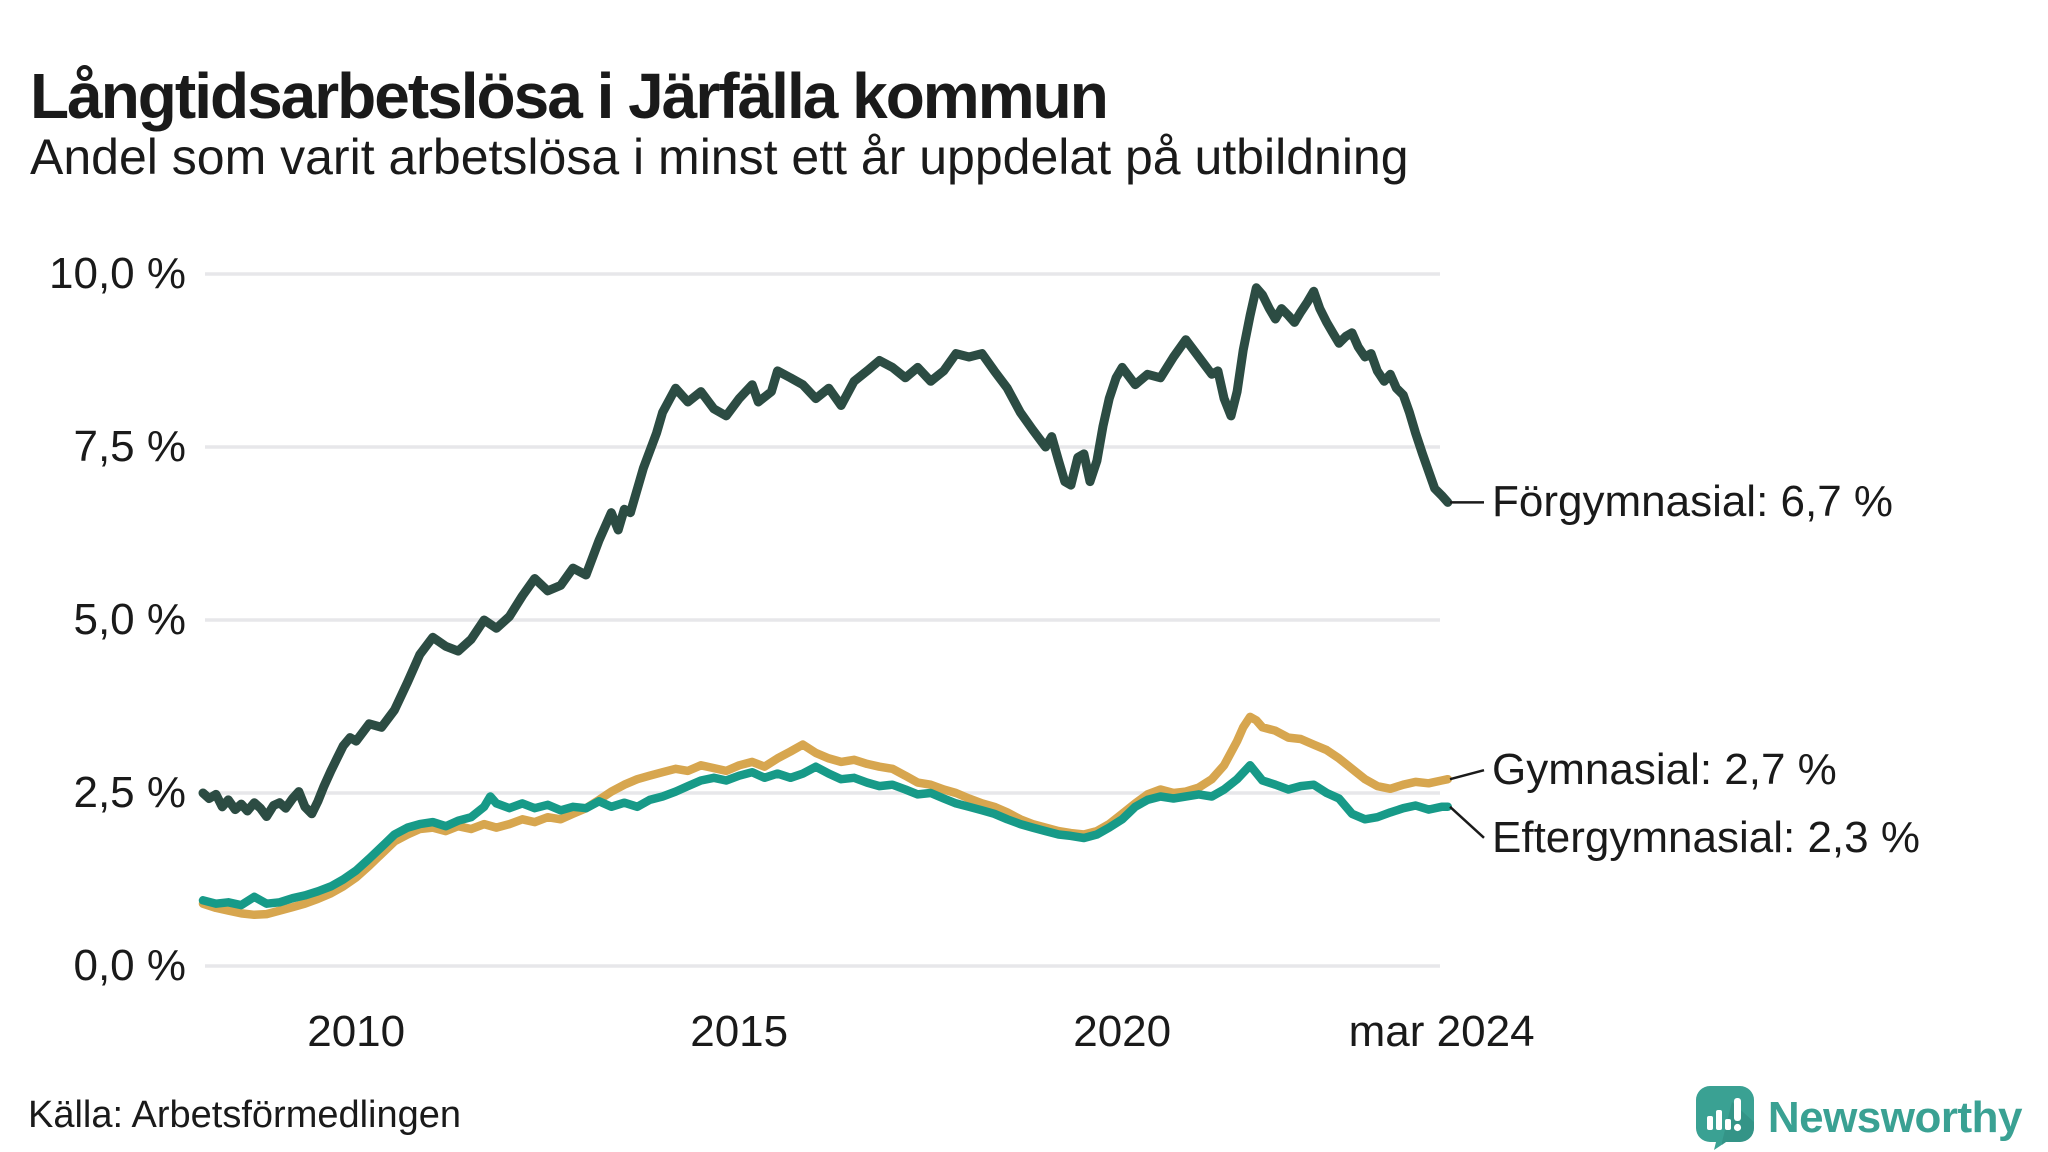 The image size is (2048, 1152). What do you see at coordinates (245, 1115) in the screenshot?
I see `source-attribution: Källa: Arbetsförmedlingen` at bounding box center [245, 1115].